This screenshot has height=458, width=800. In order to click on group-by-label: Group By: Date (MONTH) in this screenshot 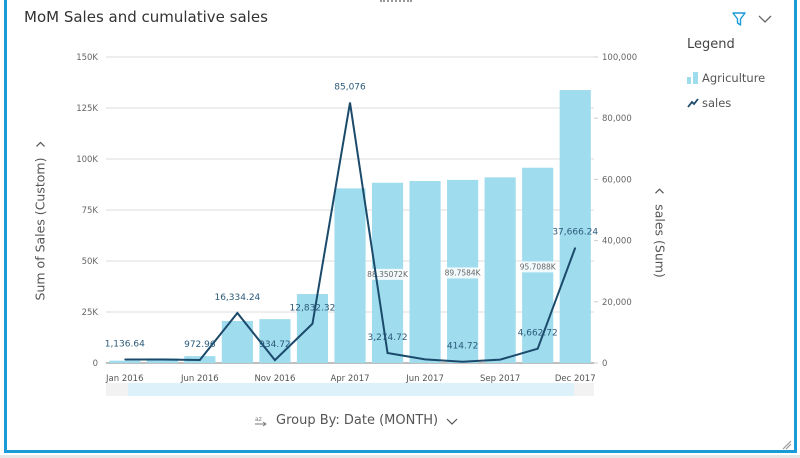, I will do `click(357, 420)`.